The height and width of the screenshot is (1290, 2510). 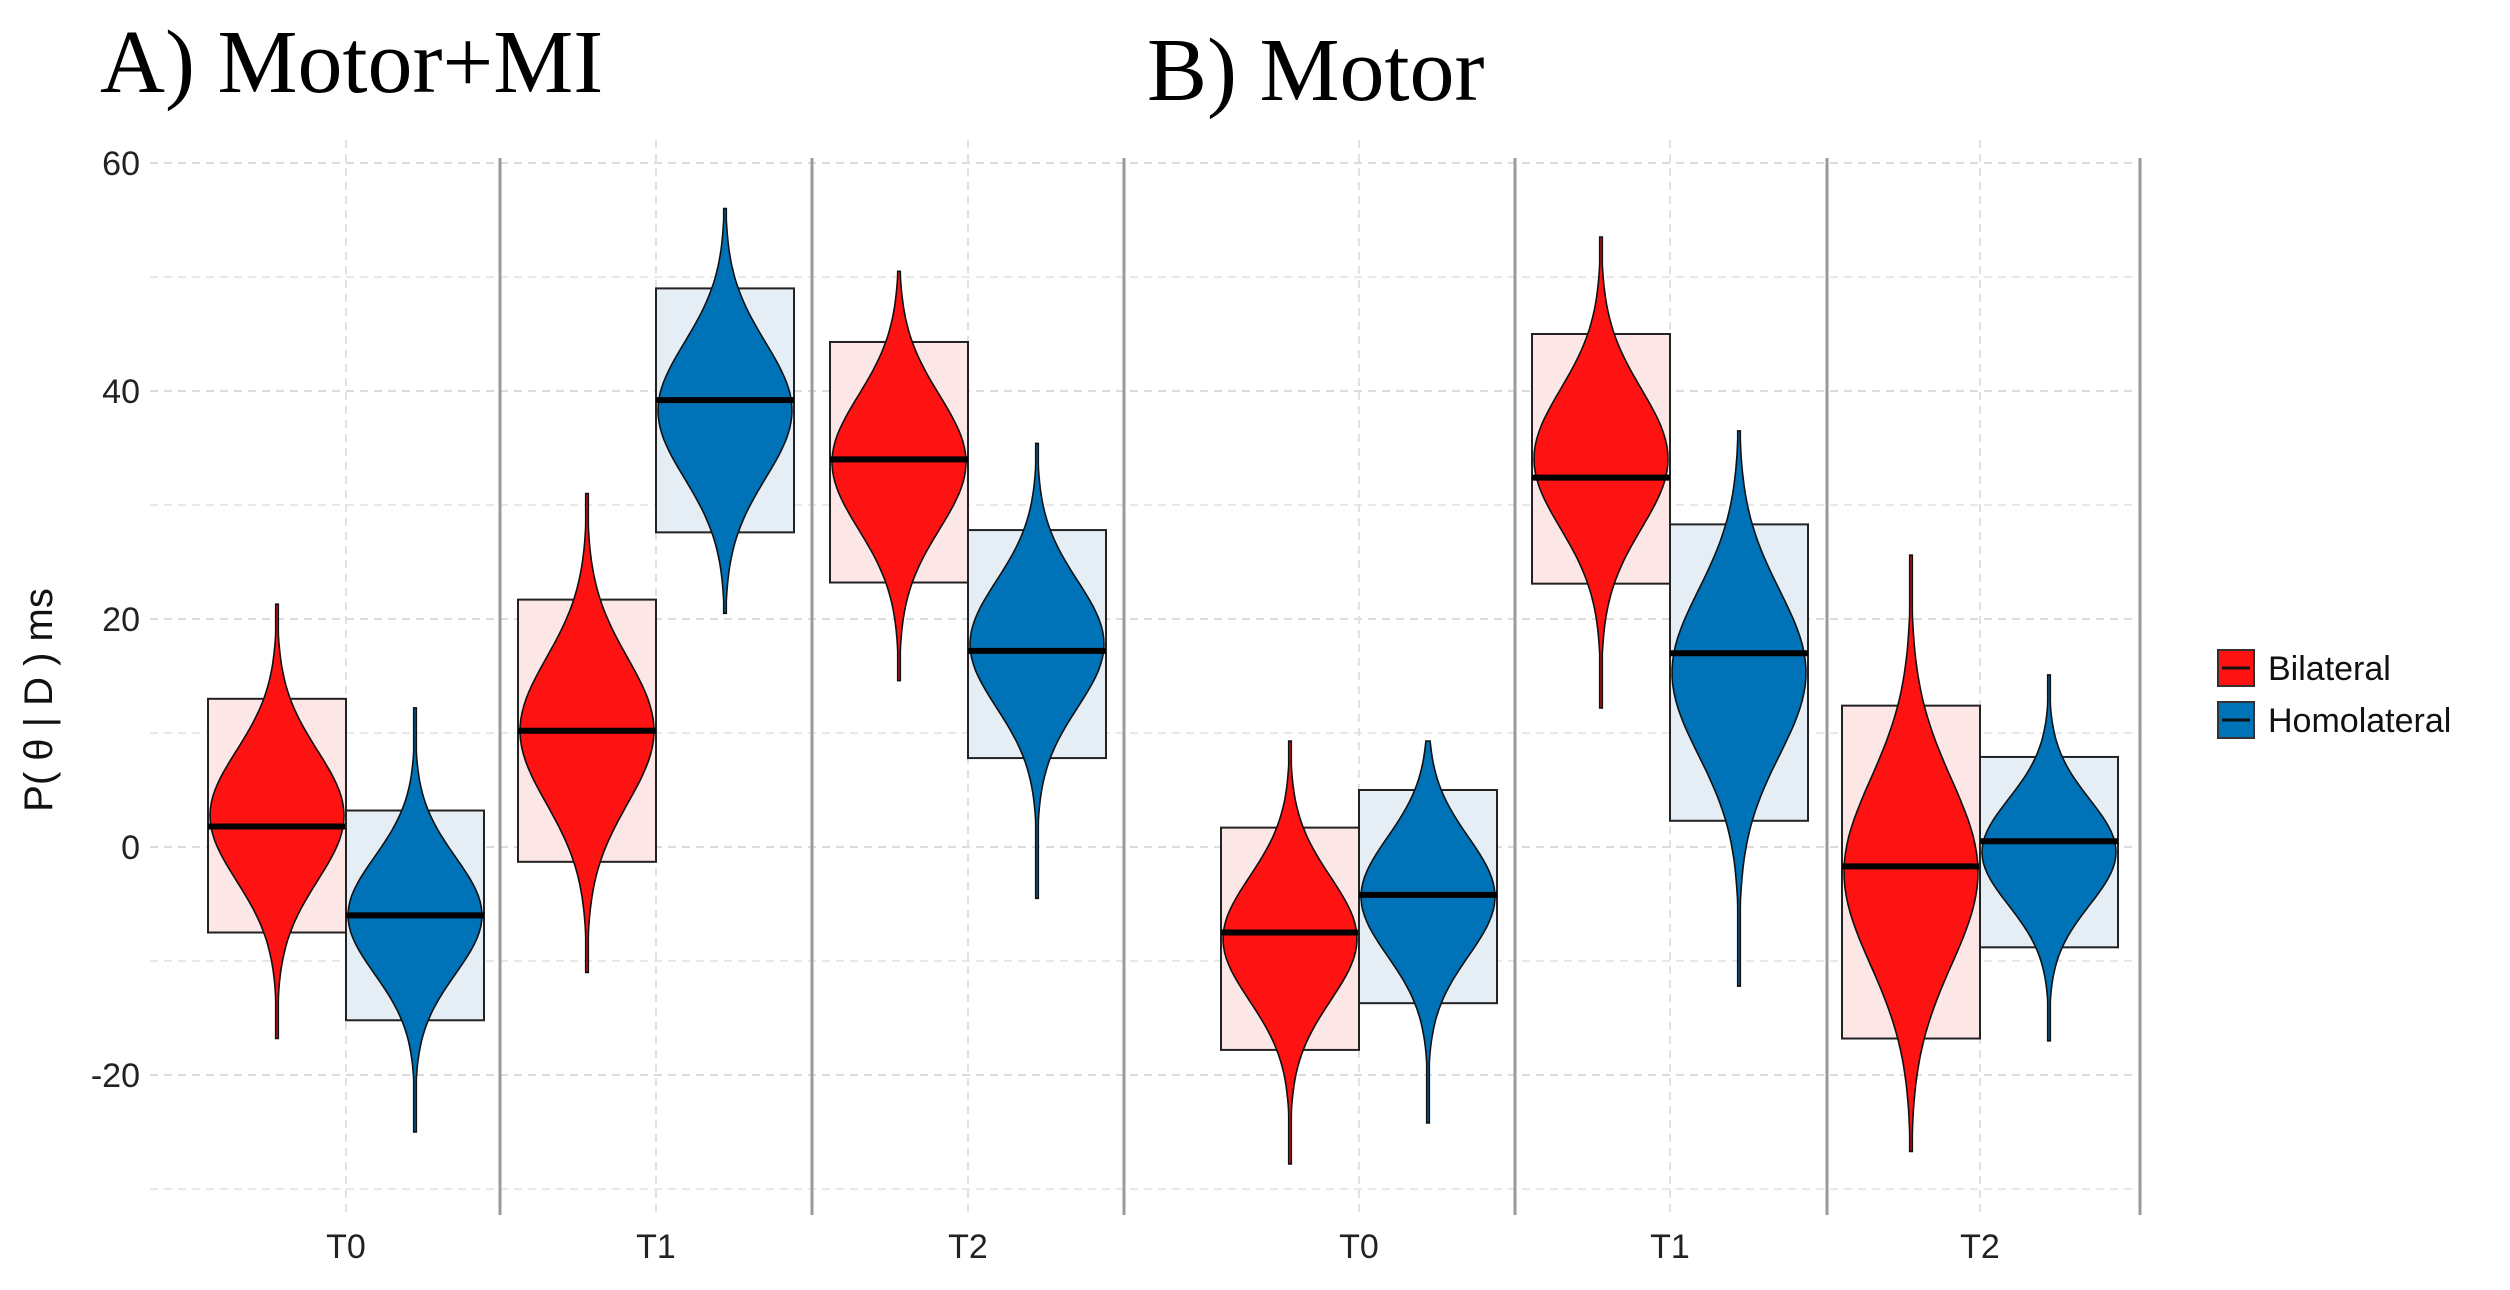 What do you see at coordinates (2334, 694) in the screenshot?
I see `legend: Bilateral Homolateral` at bounding box center [2334, 694].